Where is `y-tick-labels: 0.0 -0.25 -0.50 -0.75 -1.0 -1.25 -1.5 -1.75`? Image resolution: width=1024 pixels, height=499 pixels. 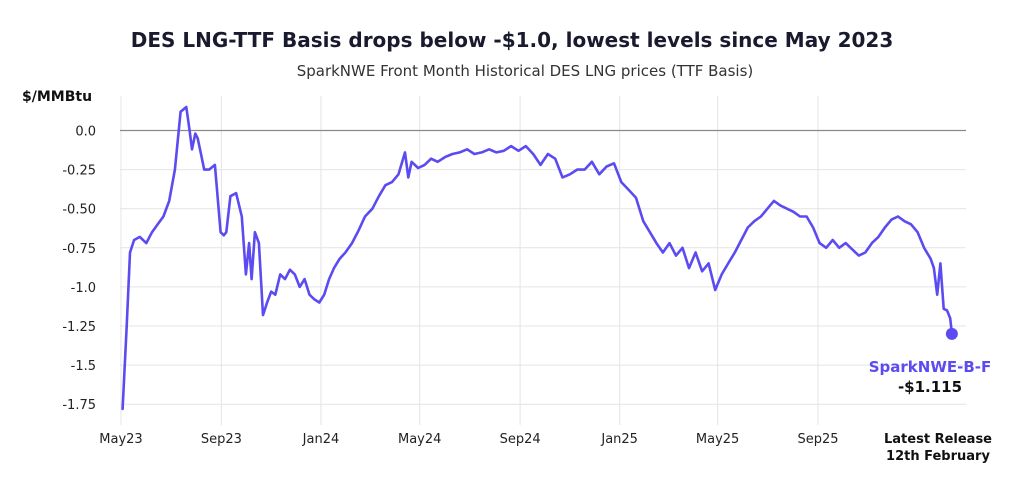 y-tick-labels: 0.0 -0.25 -0.50 -0.75 -1.0 -1.25 -1.5 -1.75 is located at coordinates (79, 269).